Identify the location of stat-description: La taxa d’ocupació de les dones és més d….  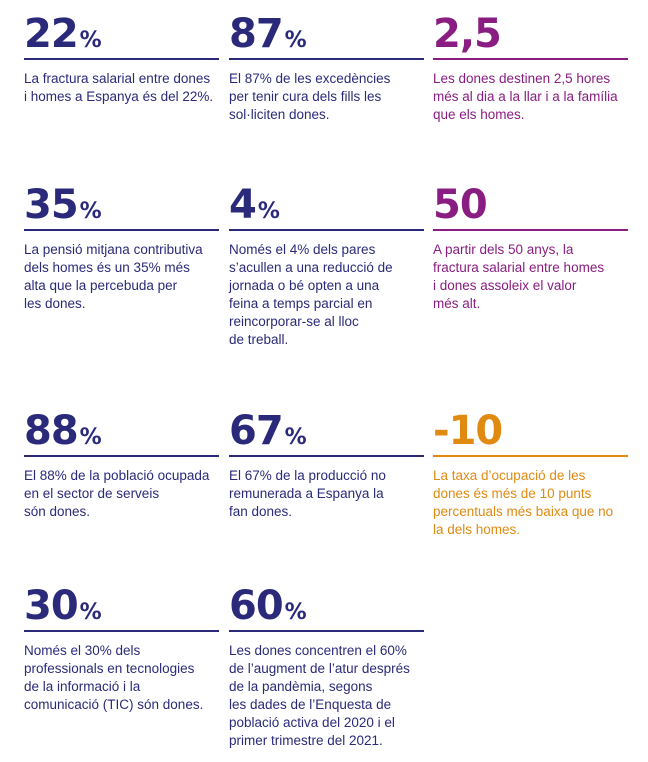
(523, 502).